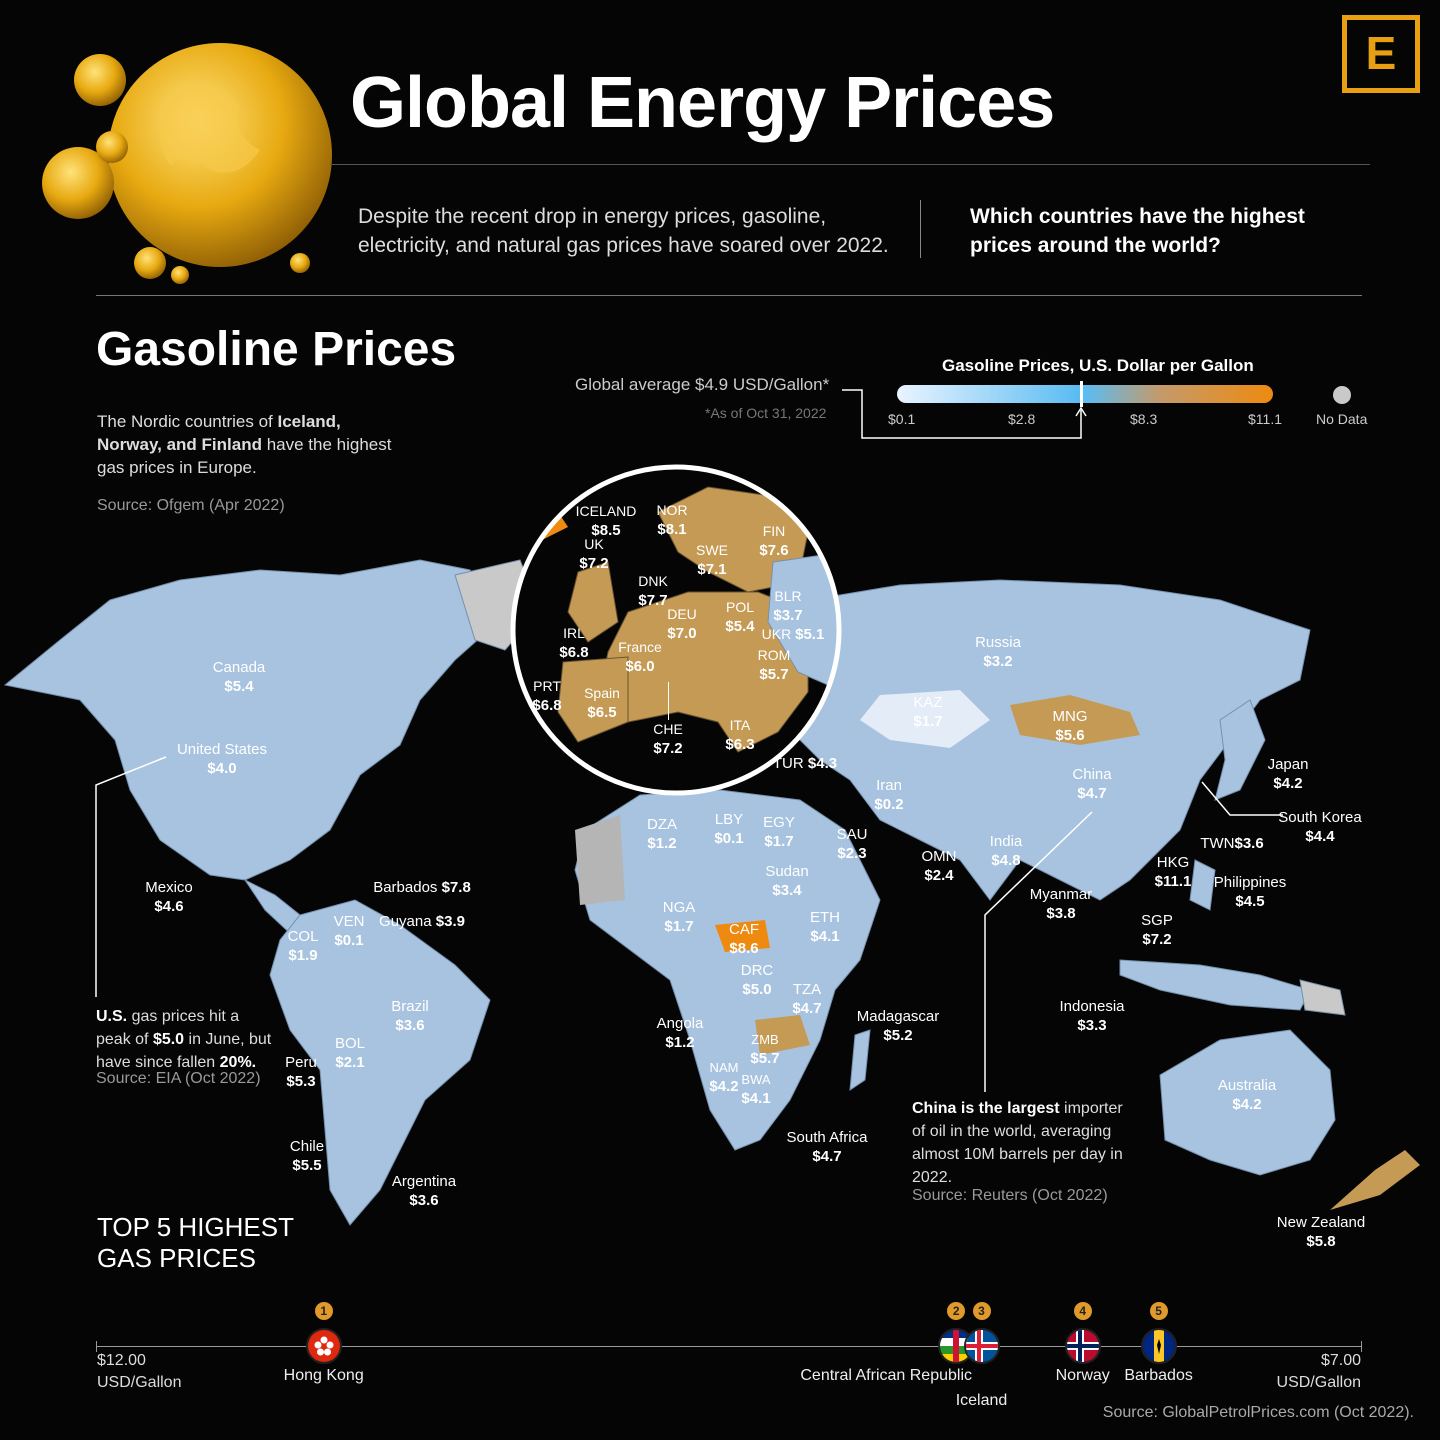 The width and height of the screenshot is (1440, 1440). What do you see at coordinates (1158, 1311) in the screenshot?
I see `rank-badge: 5` at bounding box center [1158, 1311].